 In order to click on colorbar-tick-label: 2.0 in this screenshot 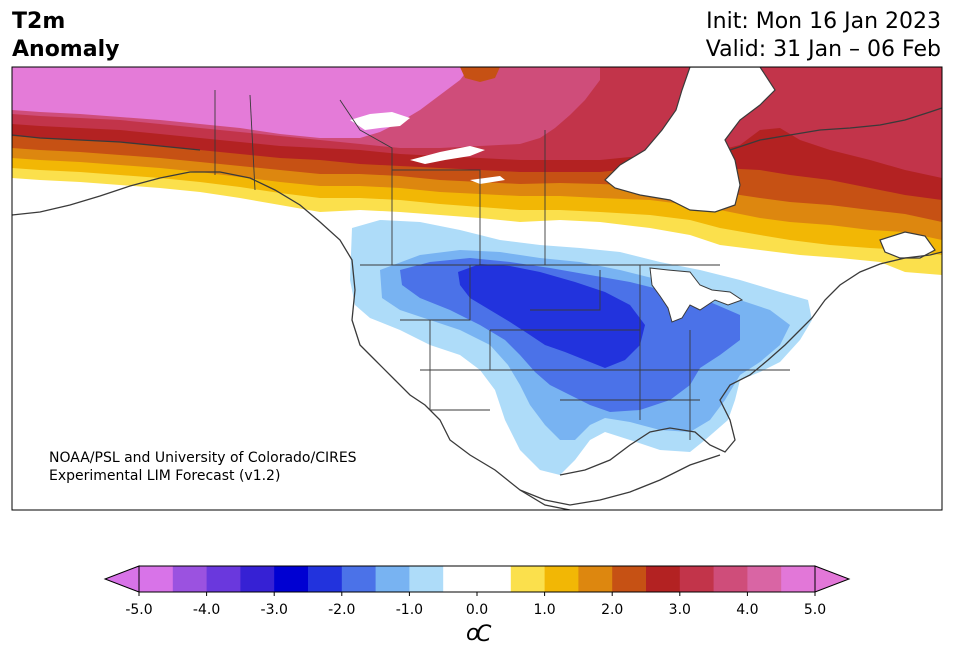, I will do `click(612, 610)`.